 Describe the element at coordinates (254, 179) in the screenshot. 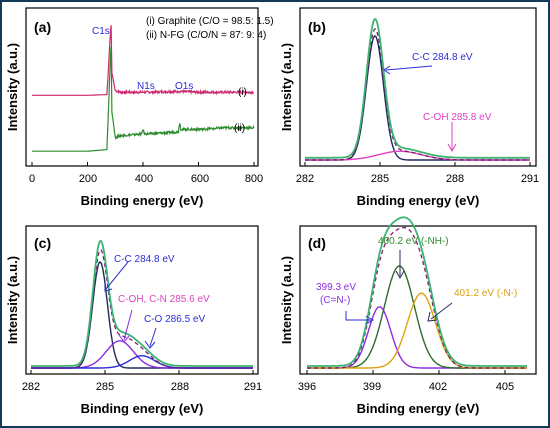

I see `x-tick-label: 800` at that location.